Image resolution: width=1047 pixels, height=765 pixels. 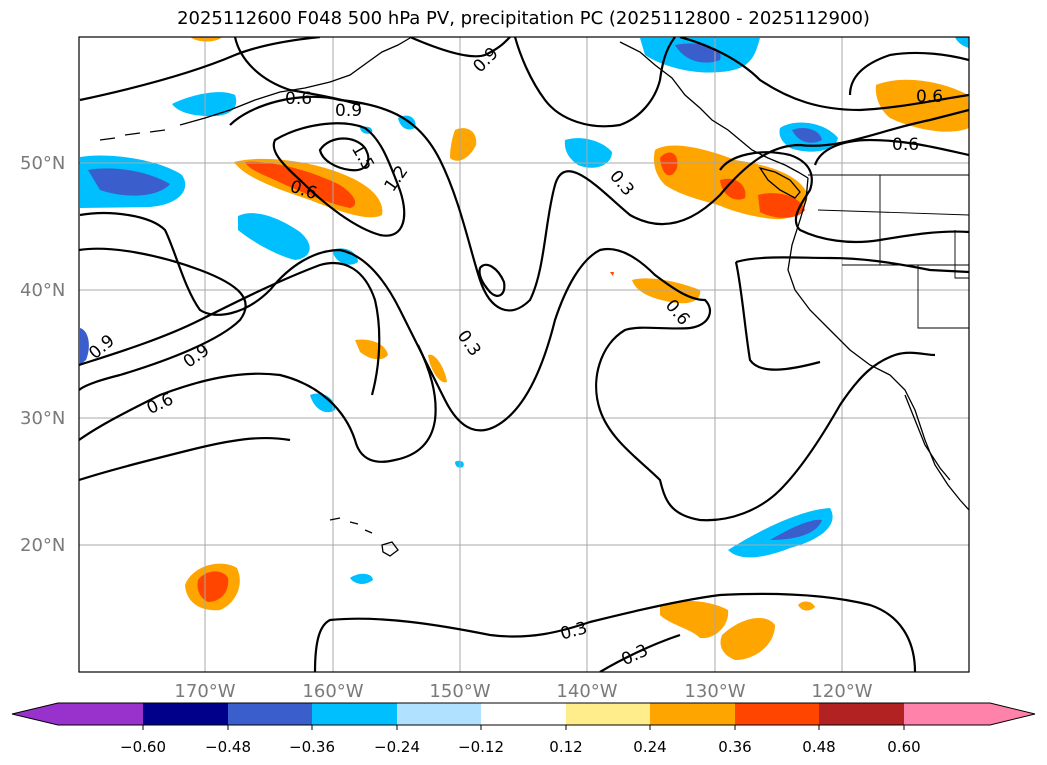 I want to click on lat-label: 50°N, so click(x=42, y=163).